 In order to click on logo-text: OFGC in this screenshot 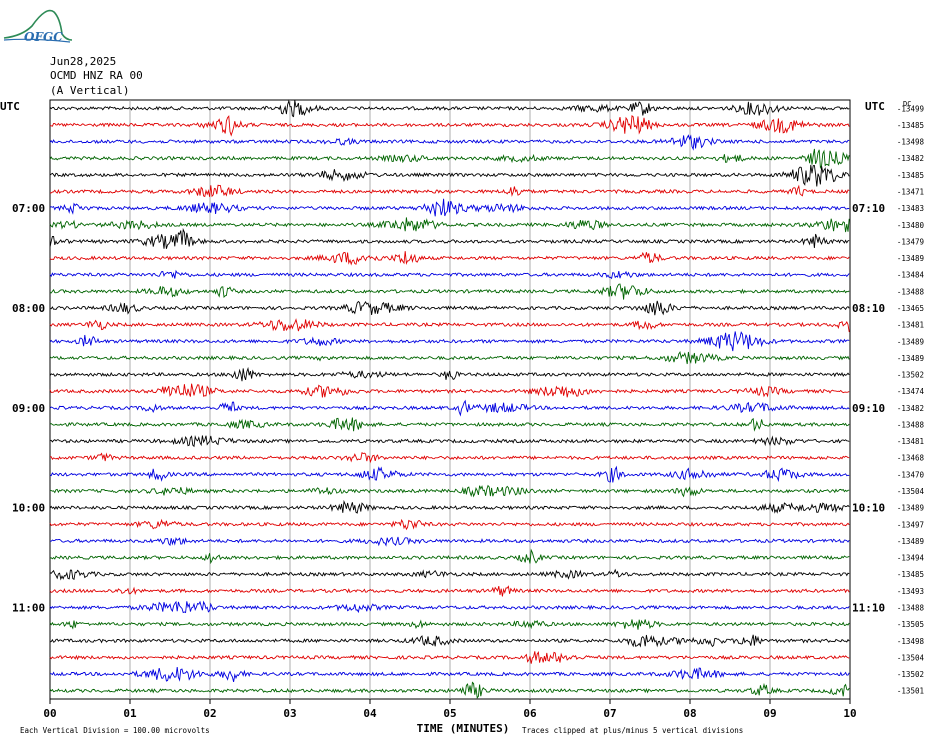, I will do `click(43, 37)`.